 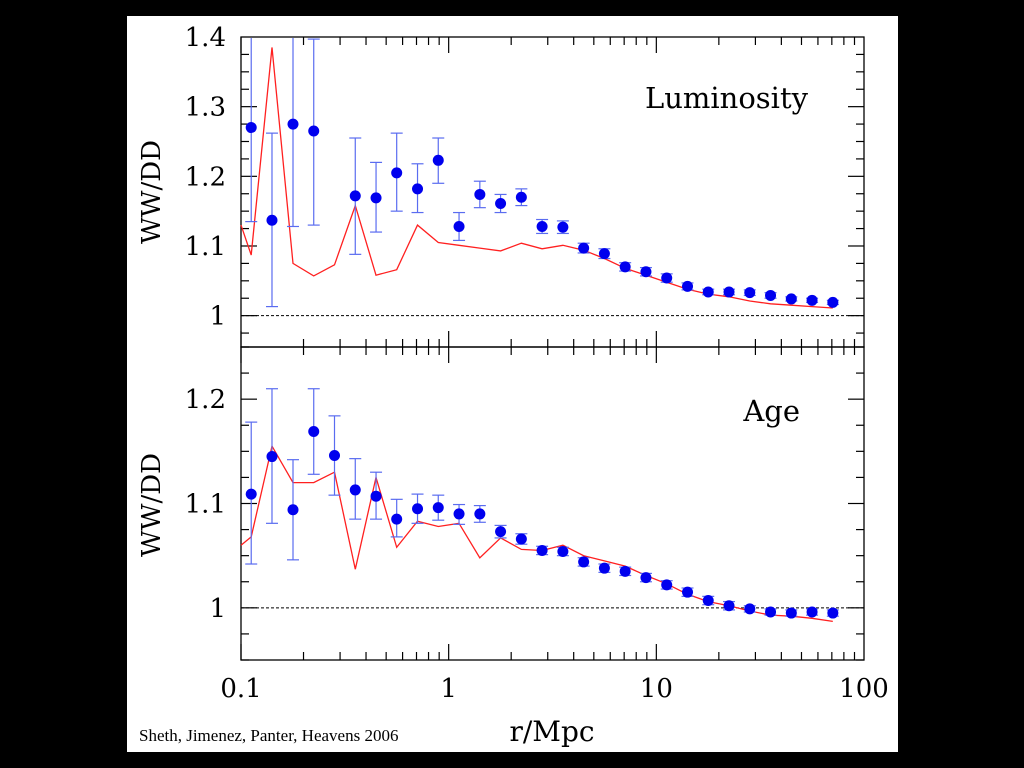 I want to click on y-tick-label-luminosity: 1.4, so click(x=205, y=38).